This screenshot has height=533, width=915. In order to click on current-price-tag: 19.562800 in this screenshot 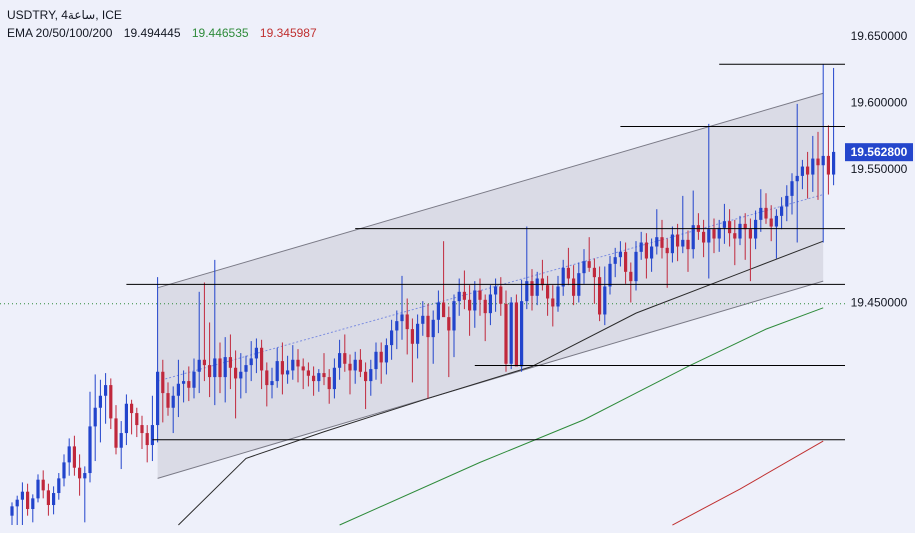, I will do `click(879, 152)`.